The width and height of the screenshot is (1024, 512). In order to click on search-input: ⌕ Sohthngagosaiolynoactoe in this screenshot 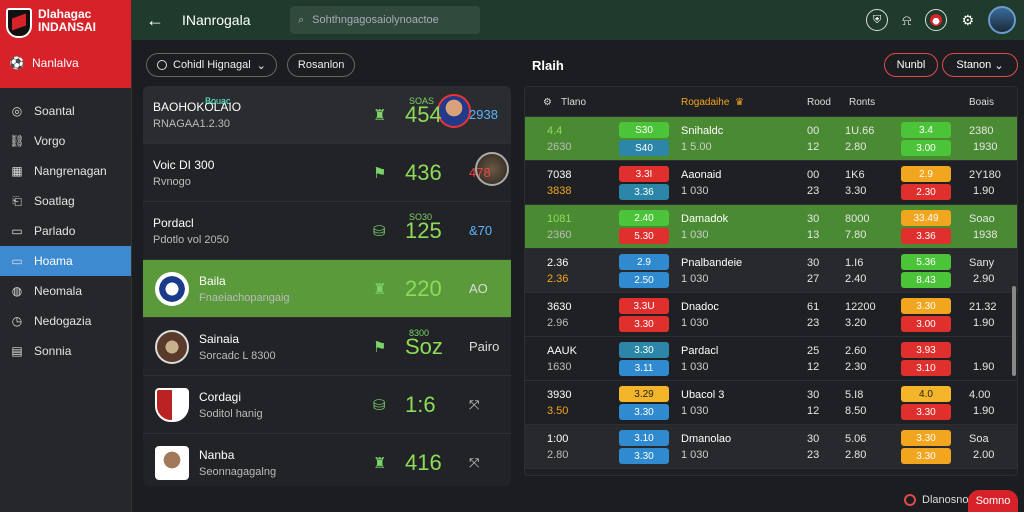, I will do `click(385, 20)`.